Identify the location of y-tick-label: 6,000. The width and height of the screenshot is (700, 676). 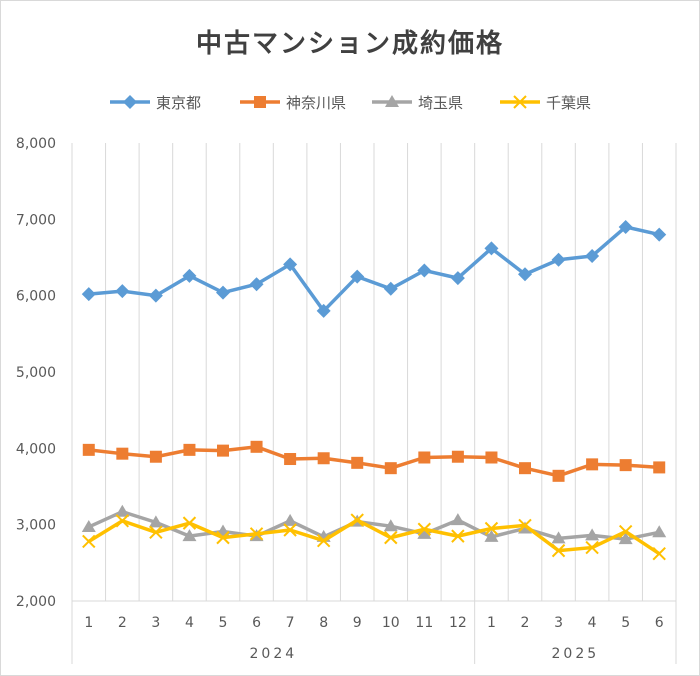
(36, 297).